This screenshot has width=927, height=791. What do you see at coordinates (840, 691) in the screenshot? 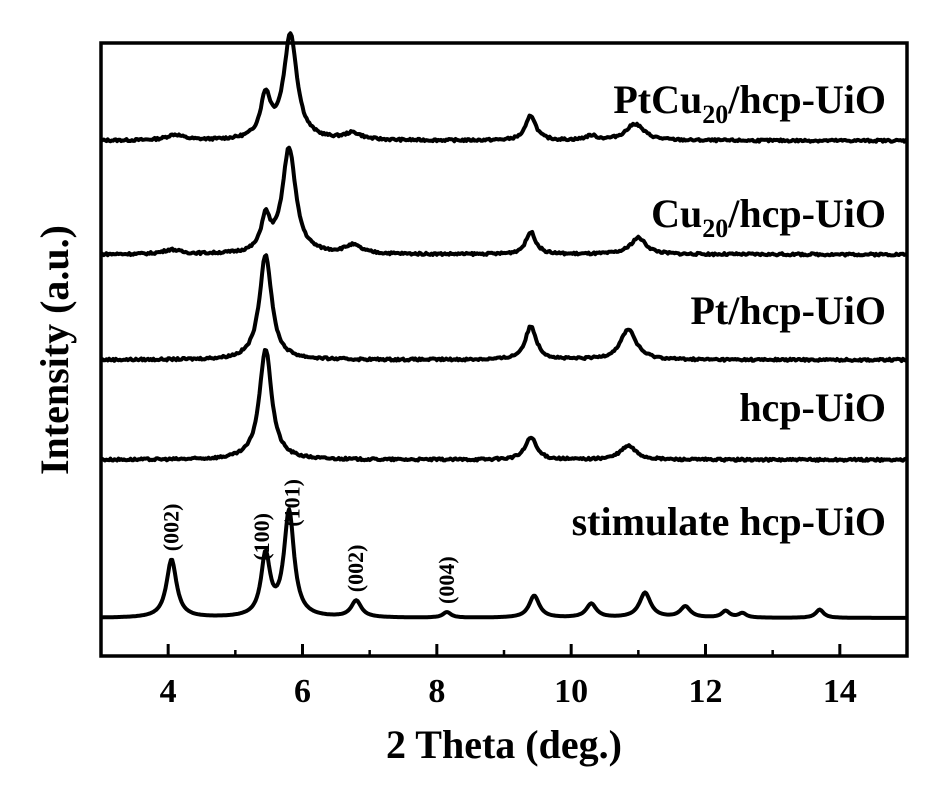
I see `x-tick-label: 14` at bounding box center [840, 691].